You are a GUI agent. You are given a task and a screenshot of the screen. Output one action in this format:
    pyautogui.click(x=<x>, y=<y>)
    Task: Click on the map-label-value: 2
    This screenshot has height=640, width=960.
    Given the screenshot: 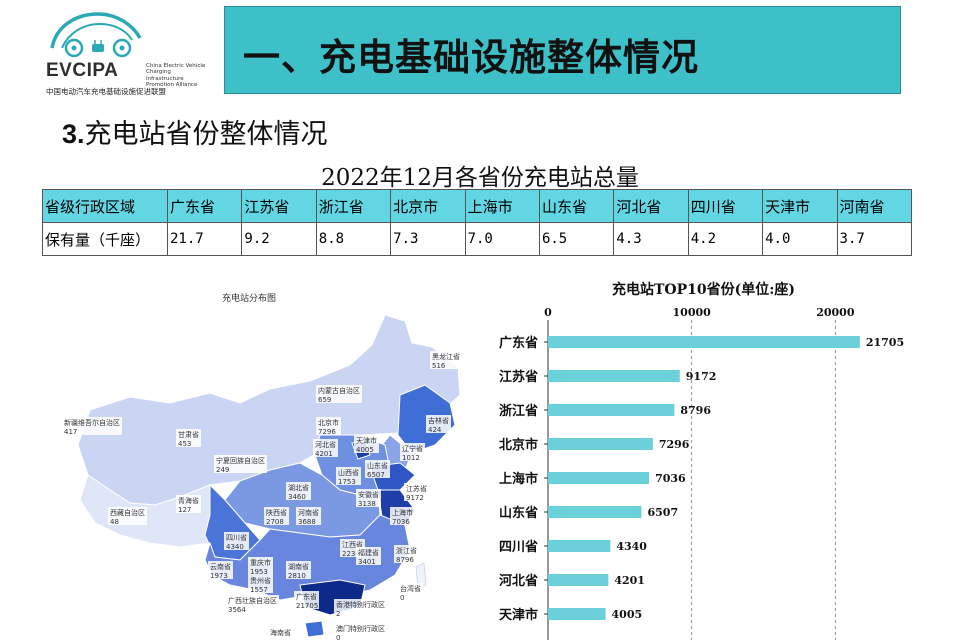 What is the action you would take?
    pyautogui.click(x=338, y=614)
    